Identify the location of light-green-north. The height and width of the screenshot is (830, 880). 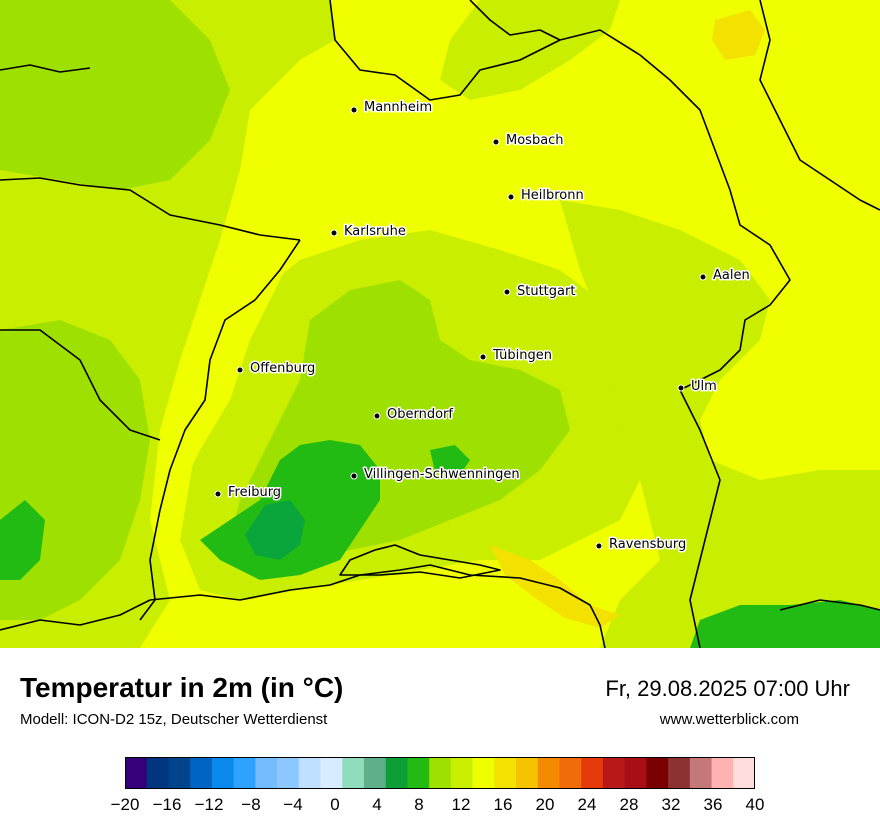
(530, 50).